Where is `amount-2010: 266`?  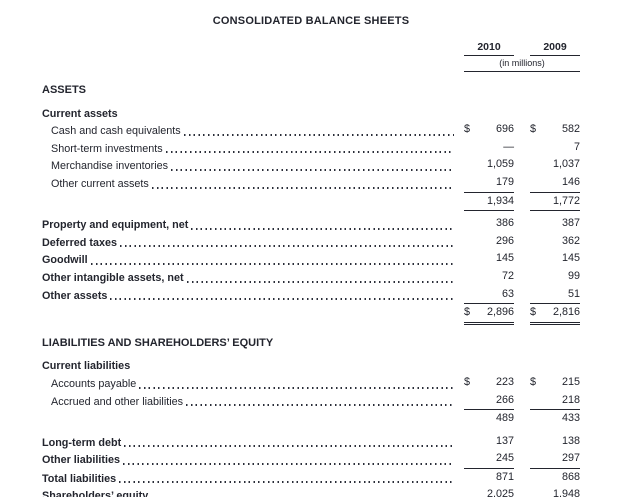 amount-2010: 266 is located at coordinates (504, 399).